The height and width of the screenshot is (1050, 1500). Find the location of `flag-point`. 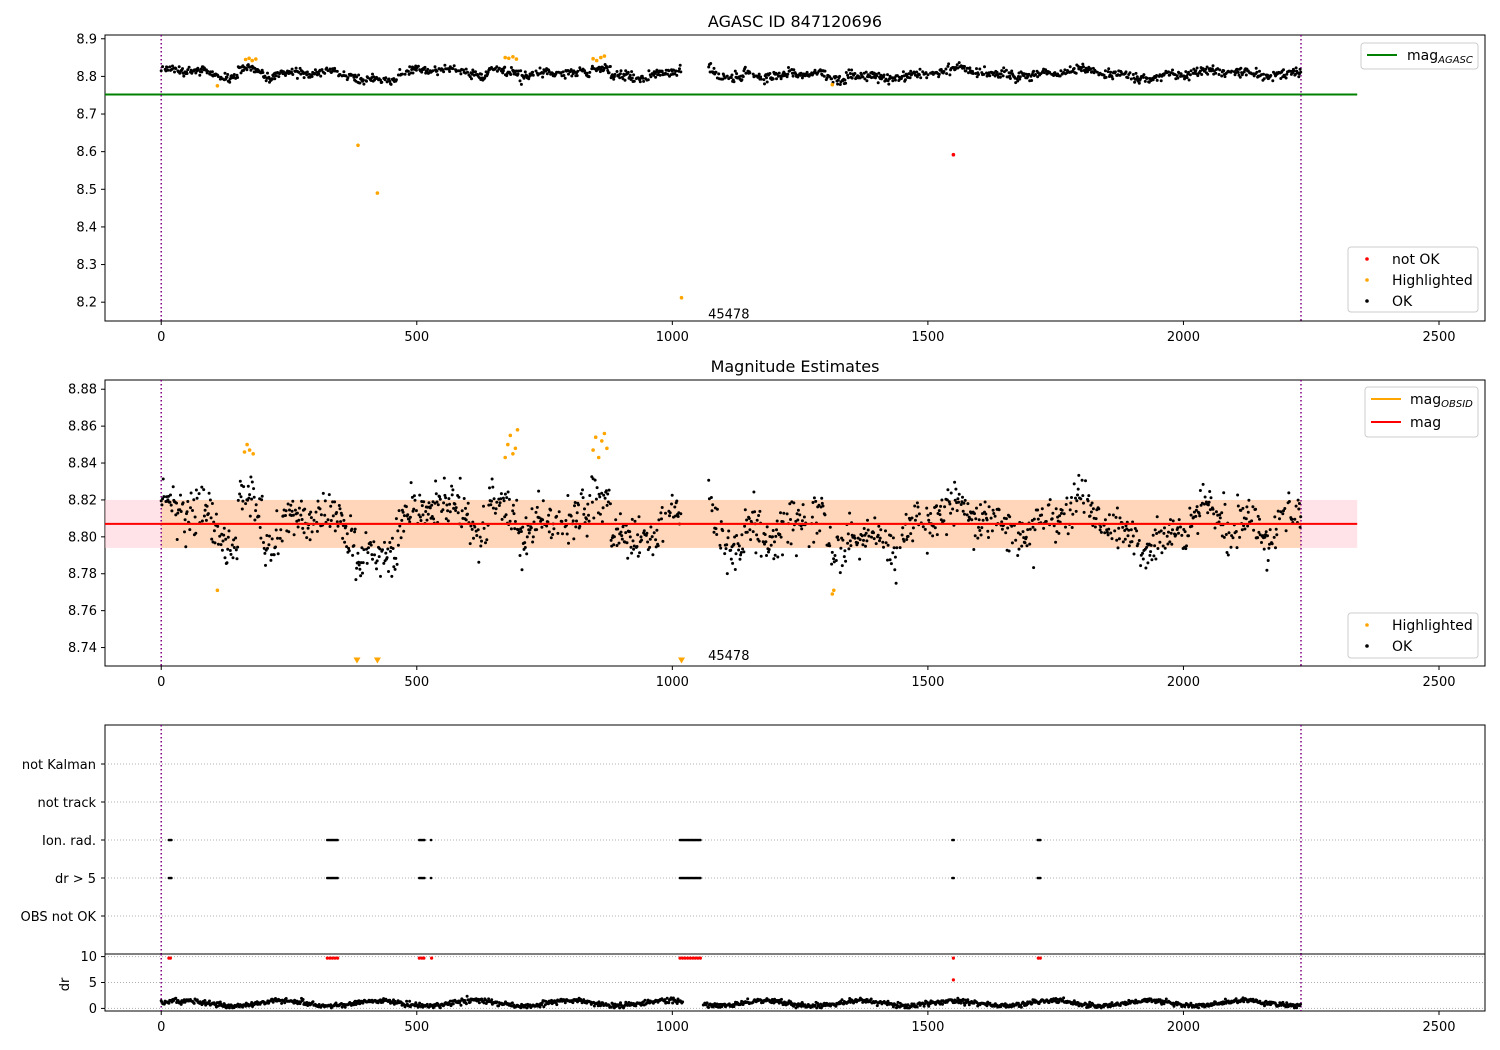

flag-point is located at coordinates (700, 878).